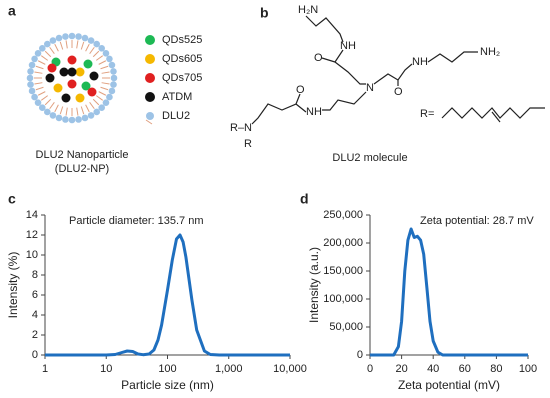 This screenshot has width=550, height=398. What do you see at coordinates (72, 78) in the screenshot?
I see `nanoparticle` at bounding box center [72, 78].